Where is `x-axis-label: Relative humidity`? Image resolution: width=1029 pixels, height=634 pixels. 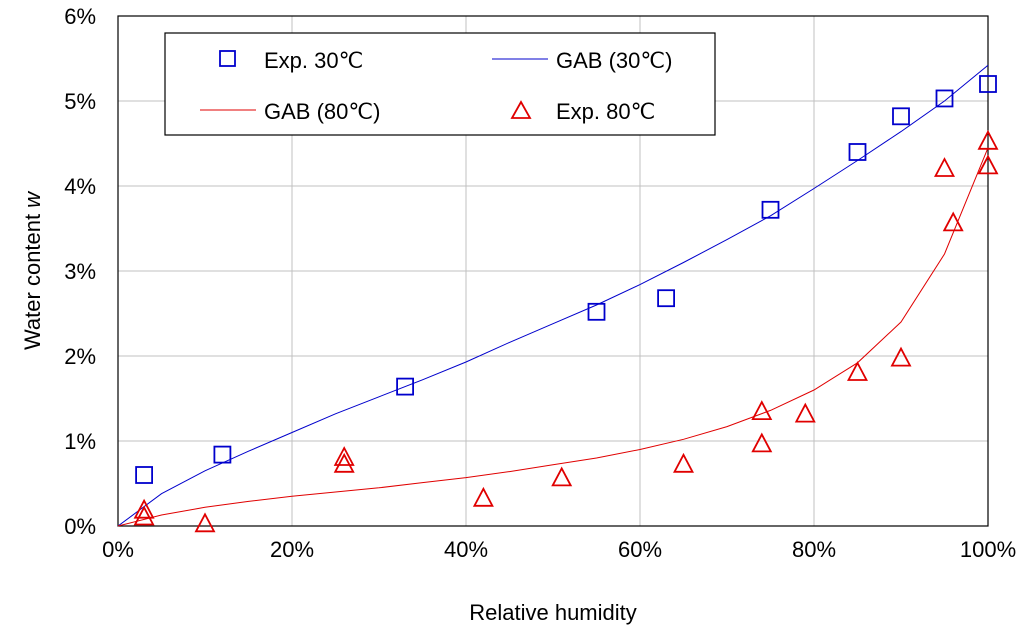
x-axis-label: Relative humidity is located at coordinates (553, 612).